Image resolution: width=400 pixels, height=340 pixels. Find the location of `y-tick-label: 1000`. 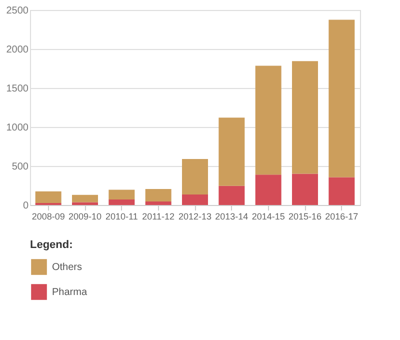

y-tick-label: 1000 is located at coordinates (17, 128).